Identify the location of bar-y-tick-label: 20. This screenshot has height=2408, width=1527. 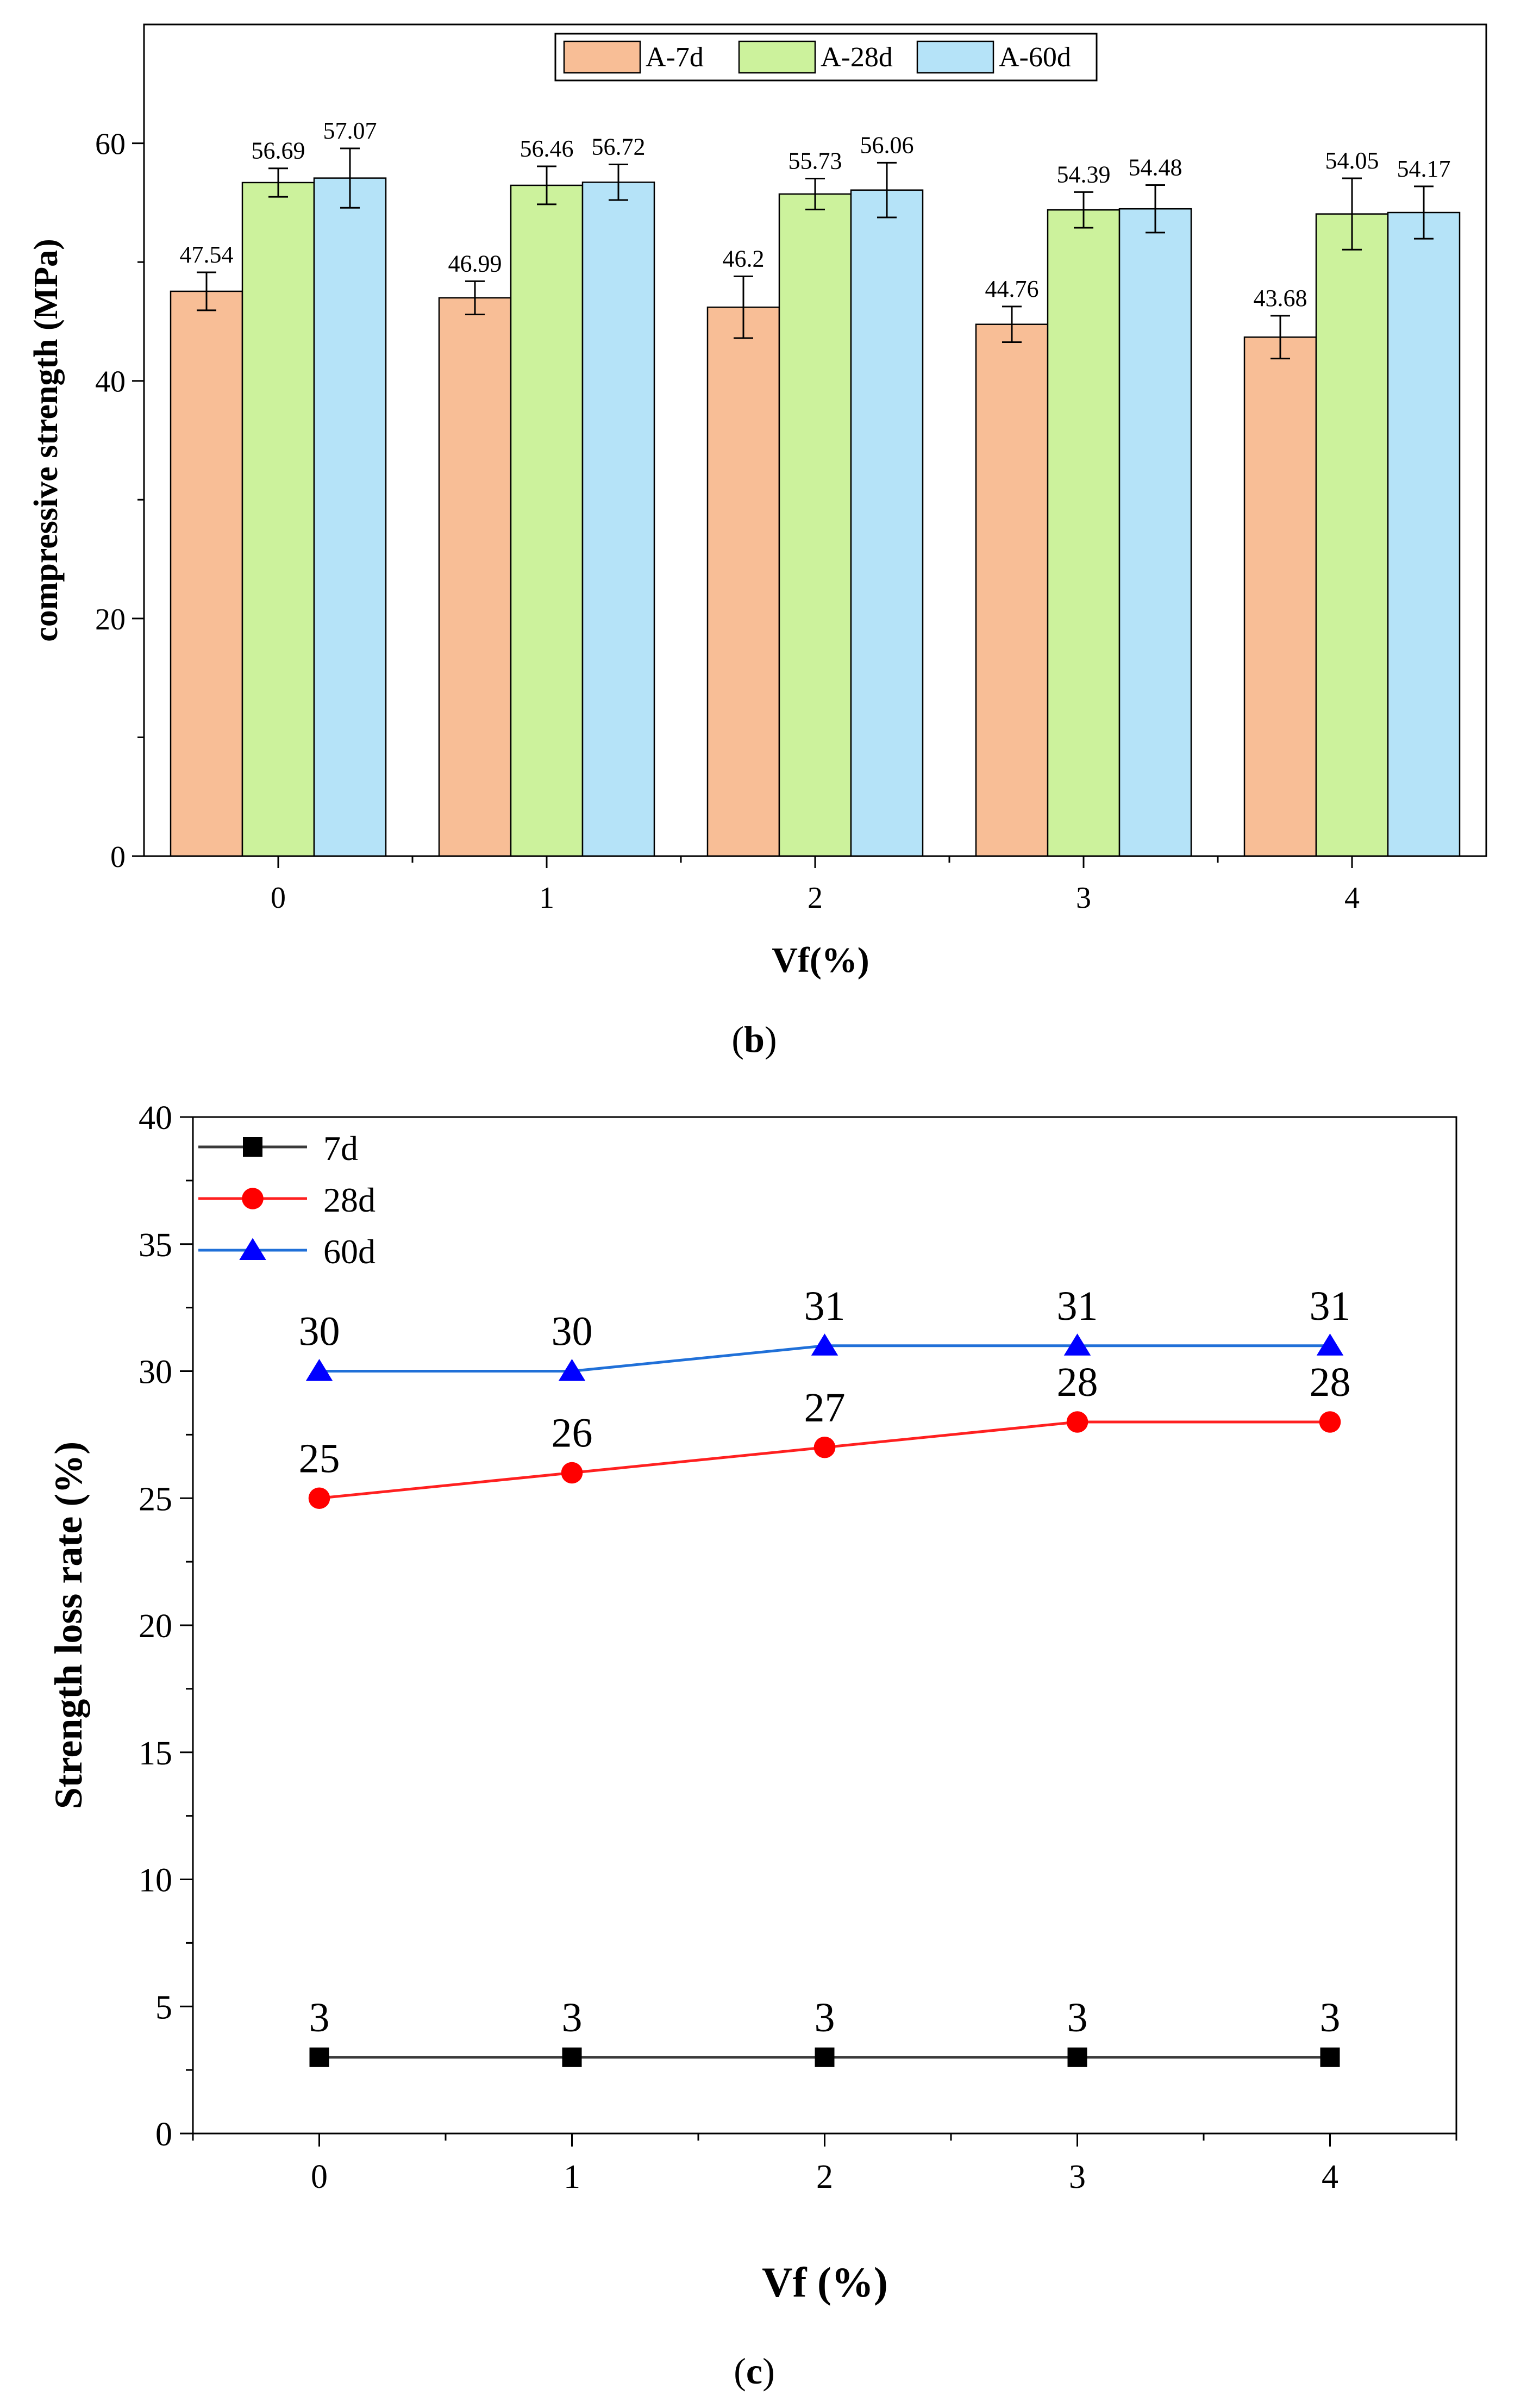
(110, 620).